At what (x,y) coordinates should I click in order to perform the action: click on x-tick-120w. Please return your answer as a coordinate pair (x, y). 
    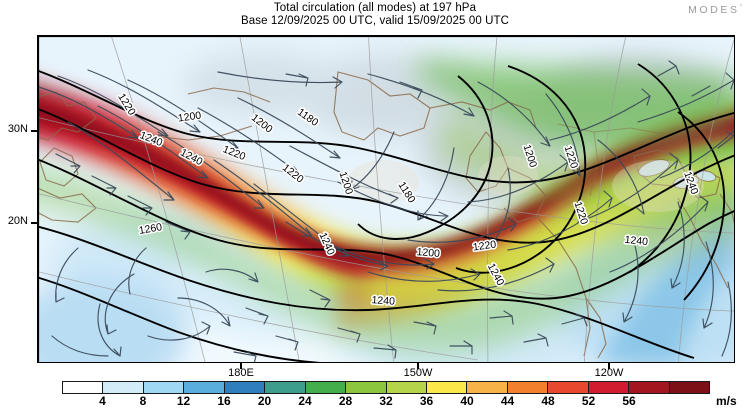
    Looking at the image, I should click on (609, 366).